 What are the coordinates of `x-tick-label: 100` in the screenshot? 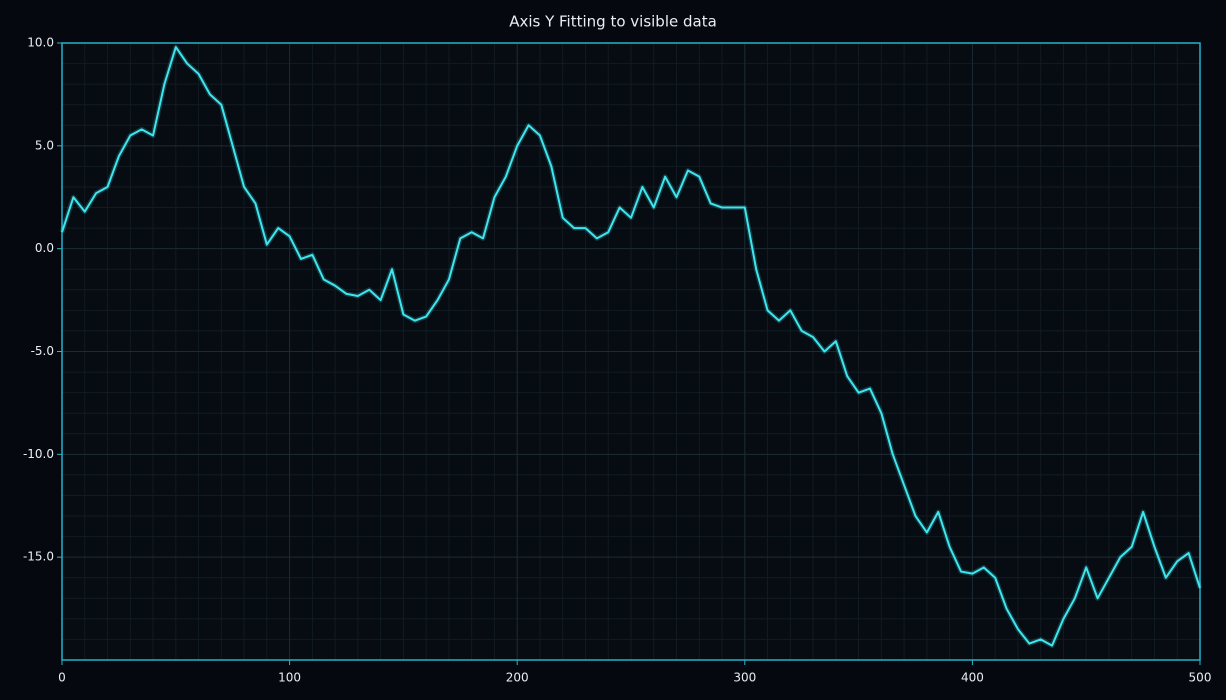 It's located at (289, 678).